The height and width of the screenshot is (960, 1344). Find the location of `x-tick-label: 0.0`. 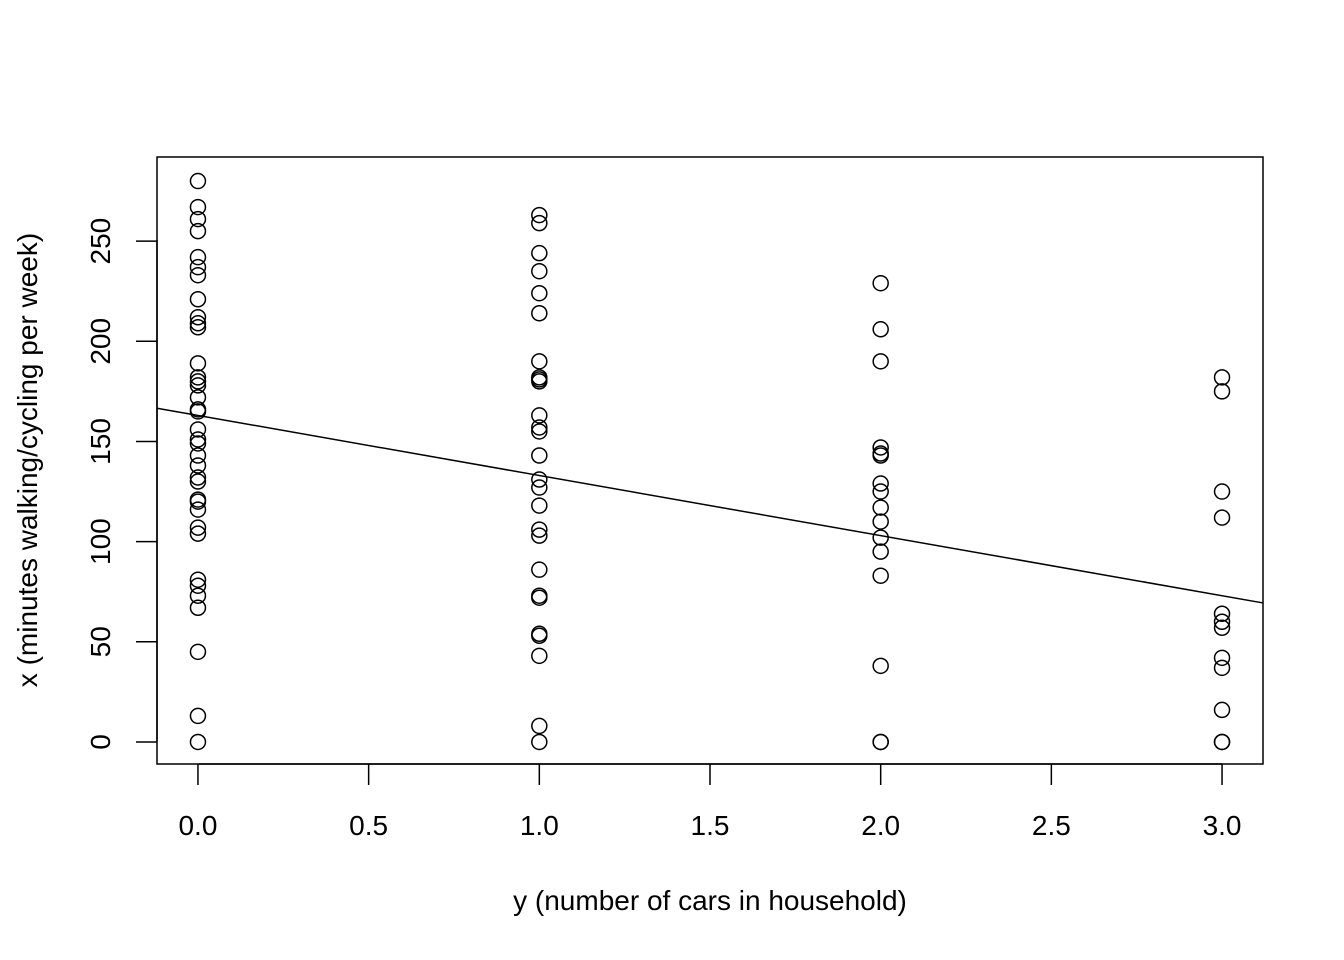

x-tick-label: 0.0 is located at coordinates (197, 825).